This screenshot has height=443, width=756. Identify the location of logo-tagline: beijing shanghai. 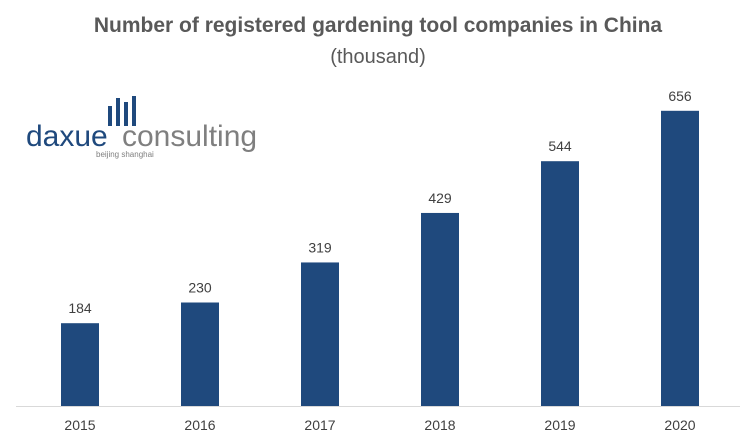
(125, 154).